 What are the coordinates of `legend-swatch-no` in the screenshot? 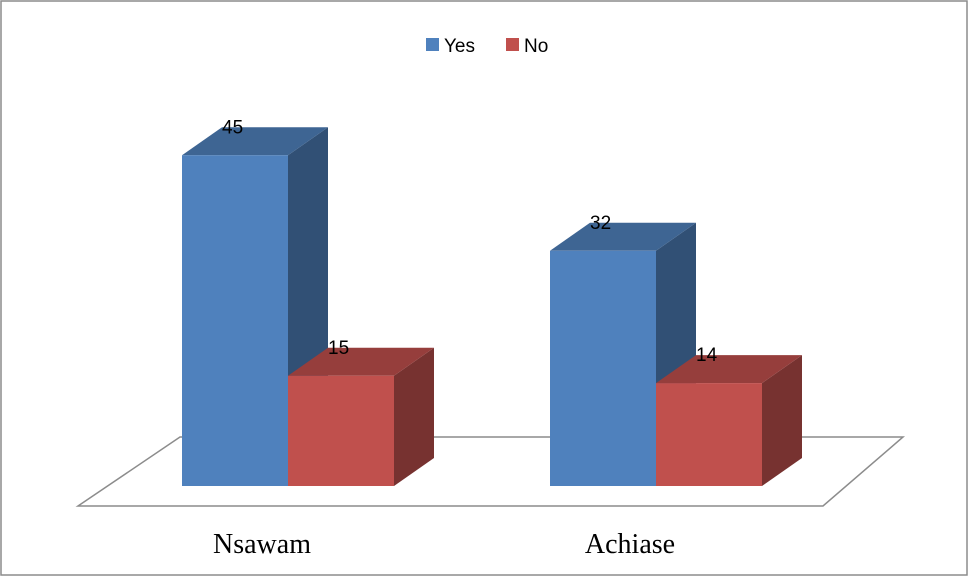 It's located at (512, 44).